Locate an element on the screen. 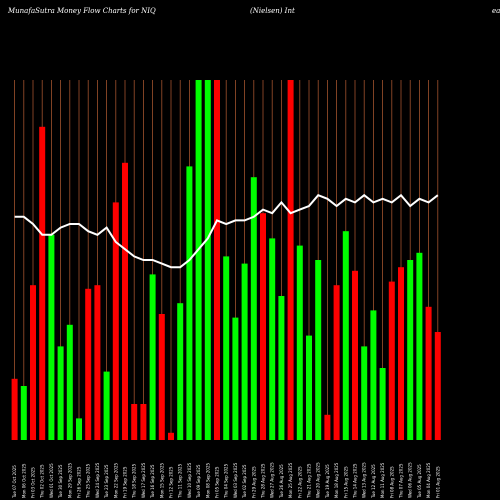 The image size is (500, 500). date-label: Fri 22 Aug 2025 is located at coordinates (299, 482).